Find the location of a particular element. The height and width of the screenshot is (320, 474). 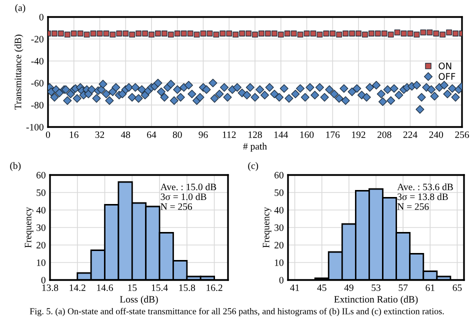

x-tick-label: 14.6 is located at coordinates (105, 288).